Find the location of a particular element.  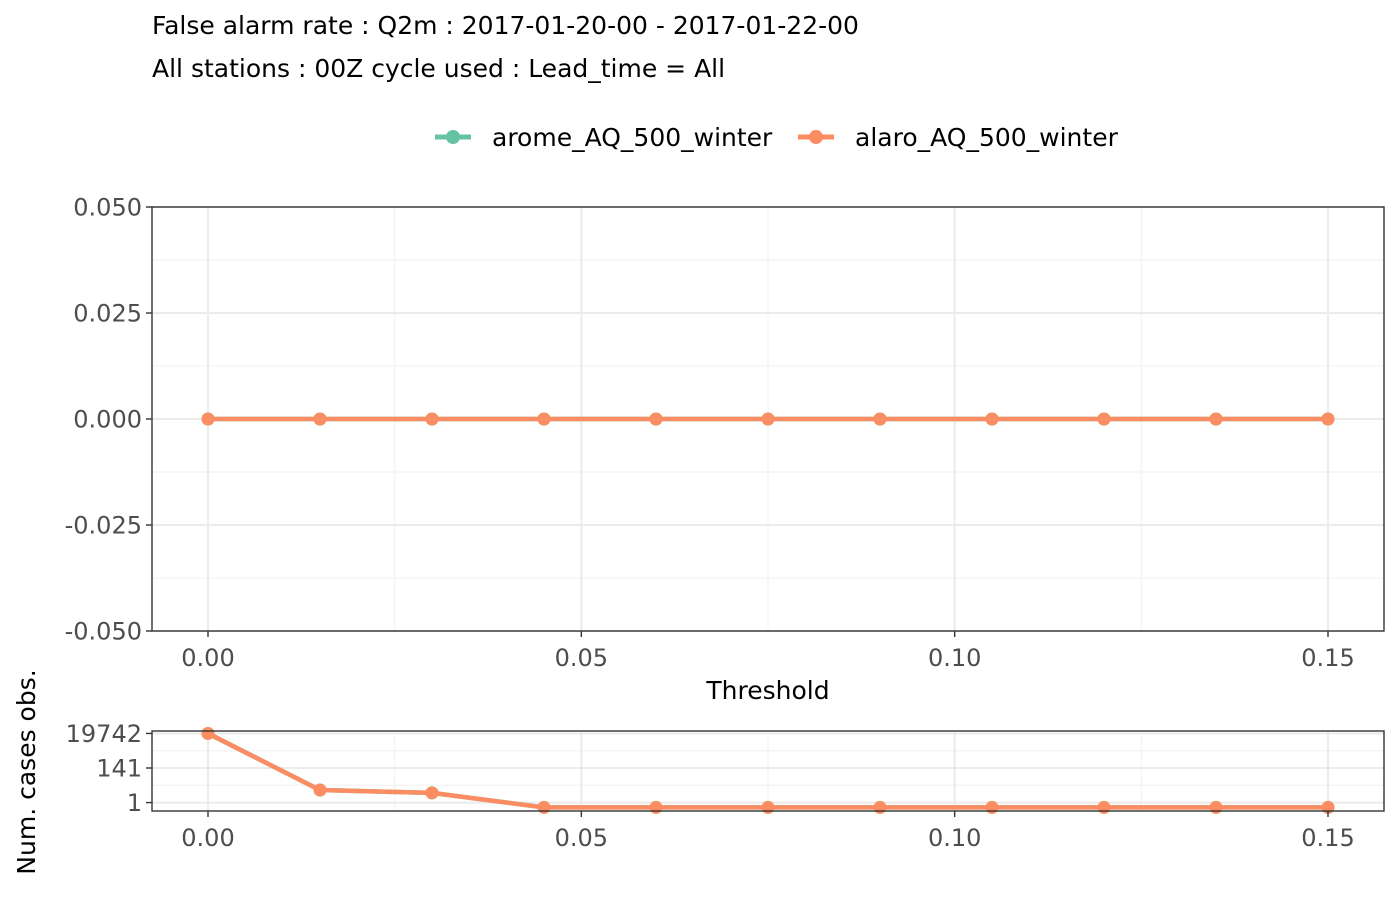

y-tick-label: -0.025 is located at coordinates (103, 526).